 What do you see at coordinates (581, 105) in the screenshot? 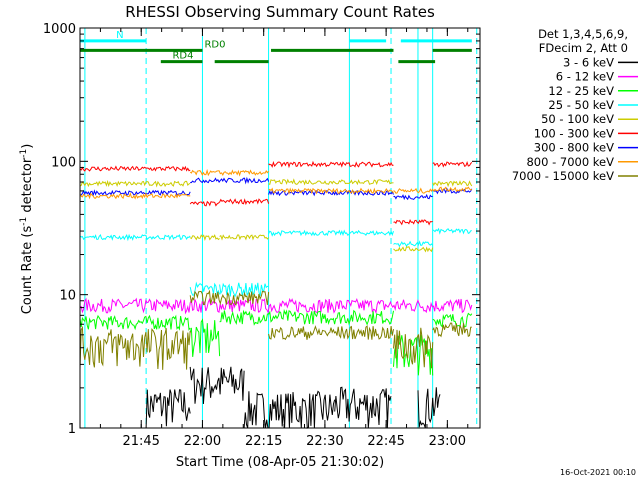
I see `legend-label-3: 25 - 50 keV` at bounding box center [581, 105].